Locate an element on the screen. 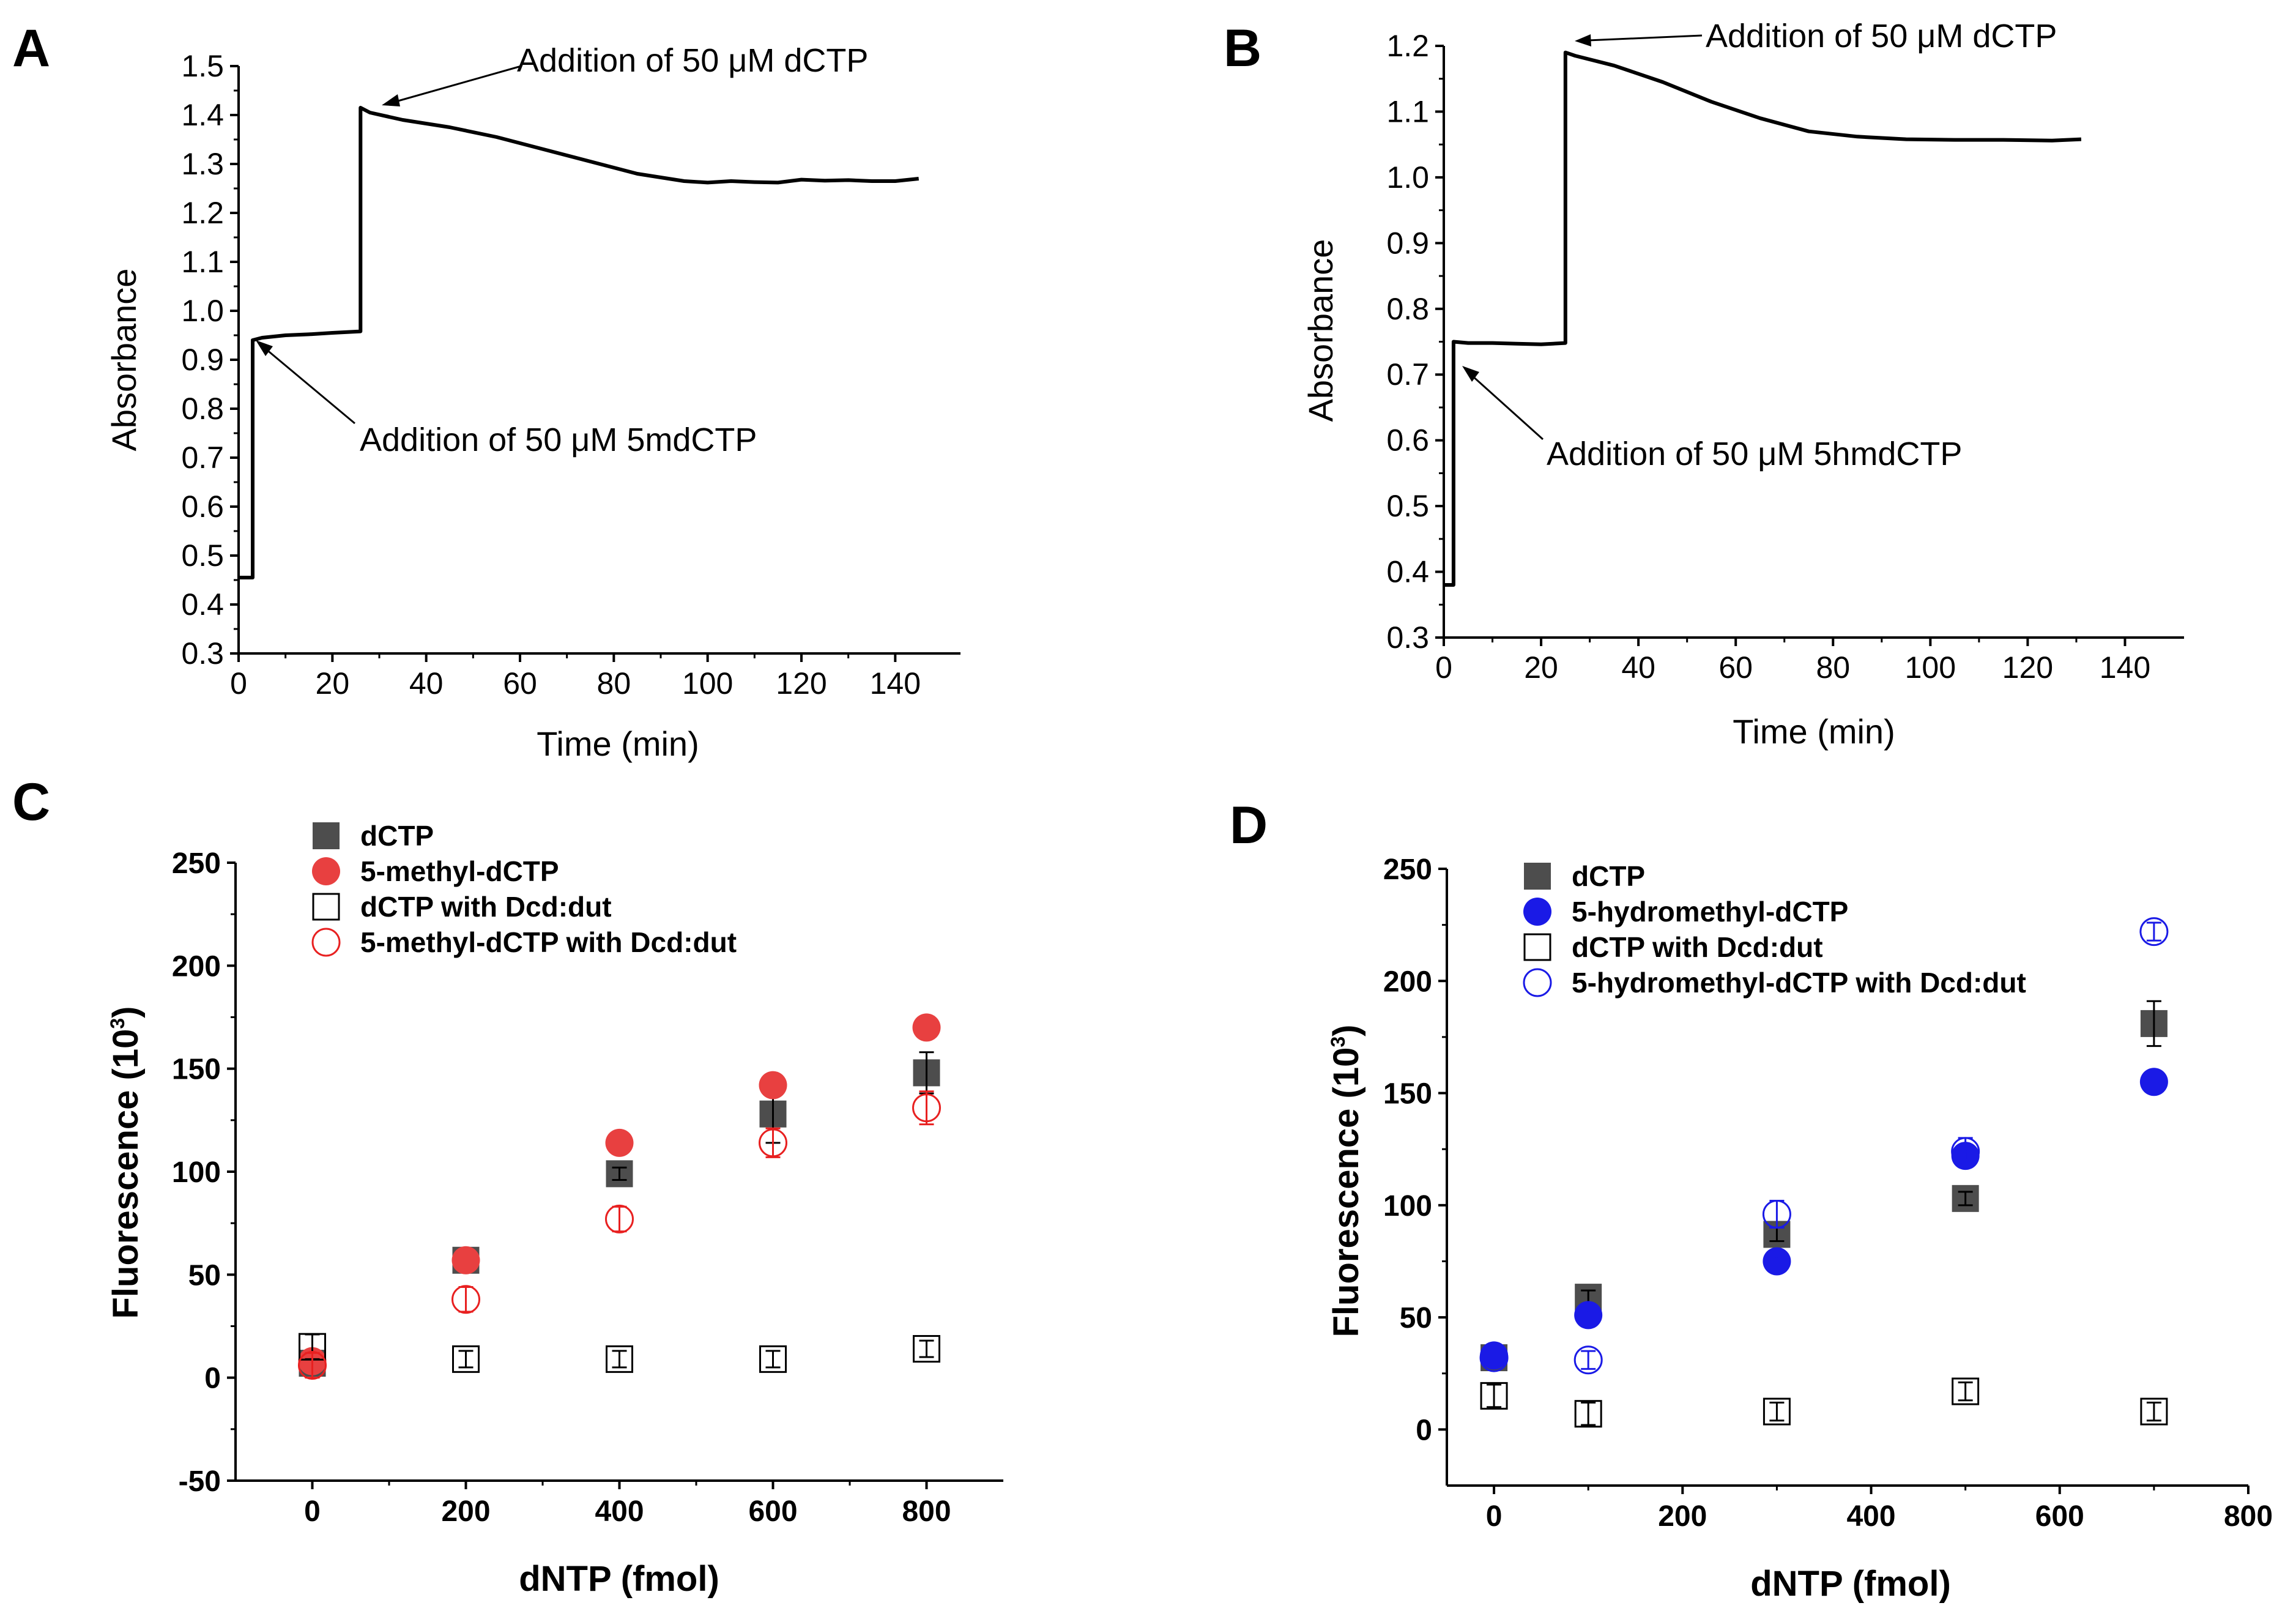  panel-d-y-label-main: Fluorescence (10 is located at coordinates (1346, 1192).